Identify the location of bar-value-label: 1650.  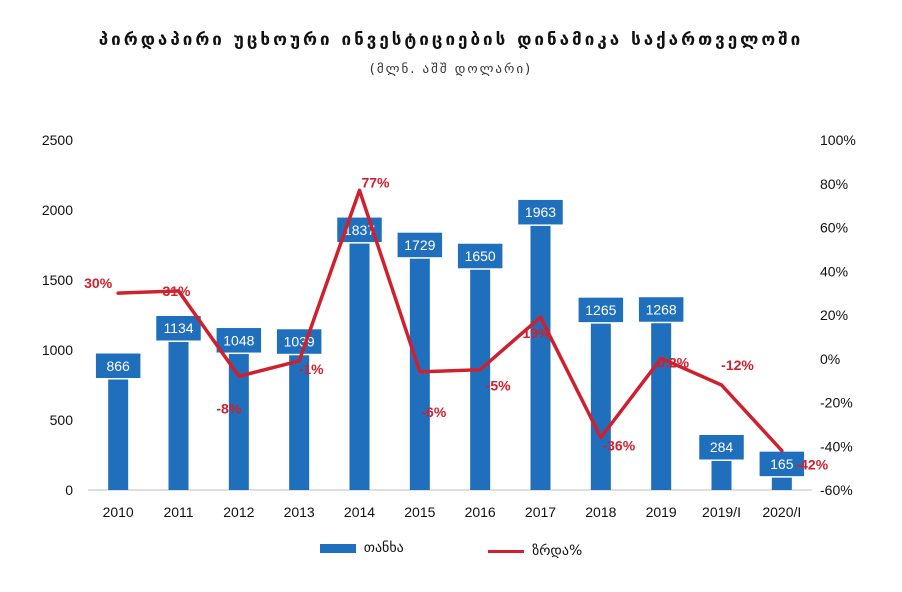
(480, 256).